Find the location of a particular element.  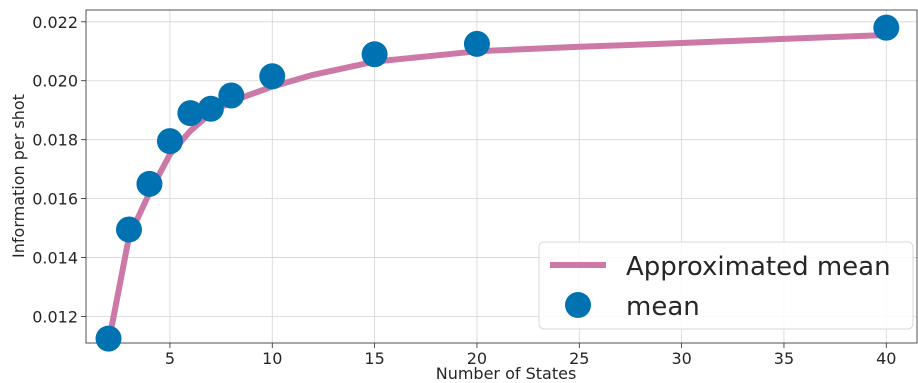

y-tick-label: 0.018 is located at coordinates (55, 140).